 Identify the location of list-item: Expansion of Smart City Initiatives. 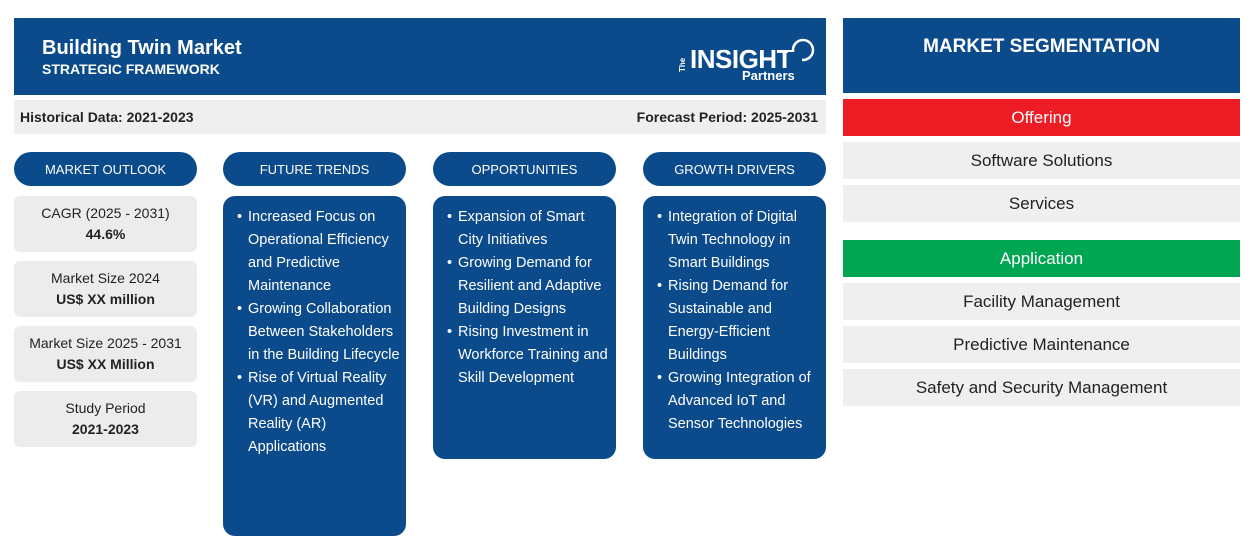
(528, 229).